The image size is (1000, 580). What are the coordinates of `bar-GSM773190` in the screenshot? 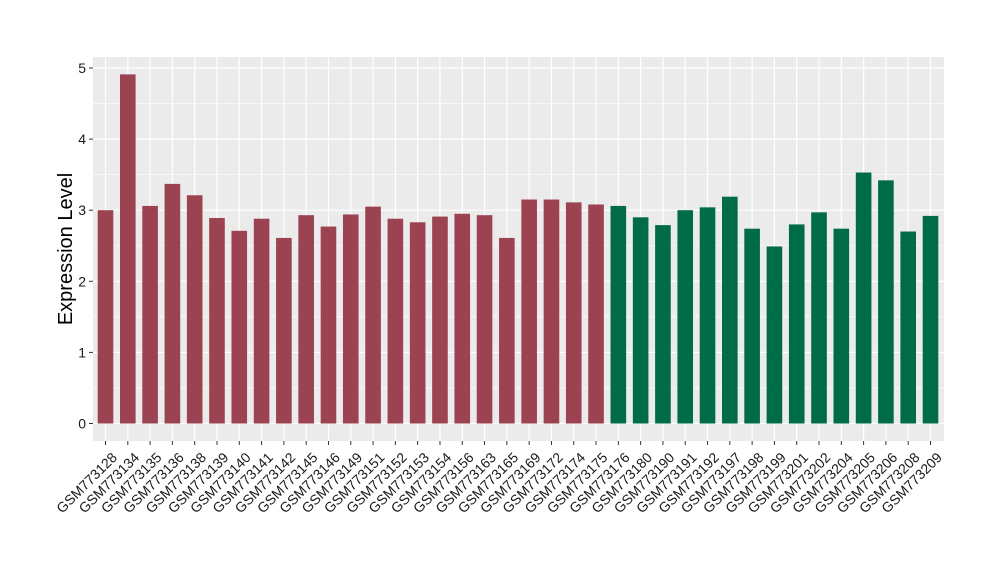 It's located at (663, 324).